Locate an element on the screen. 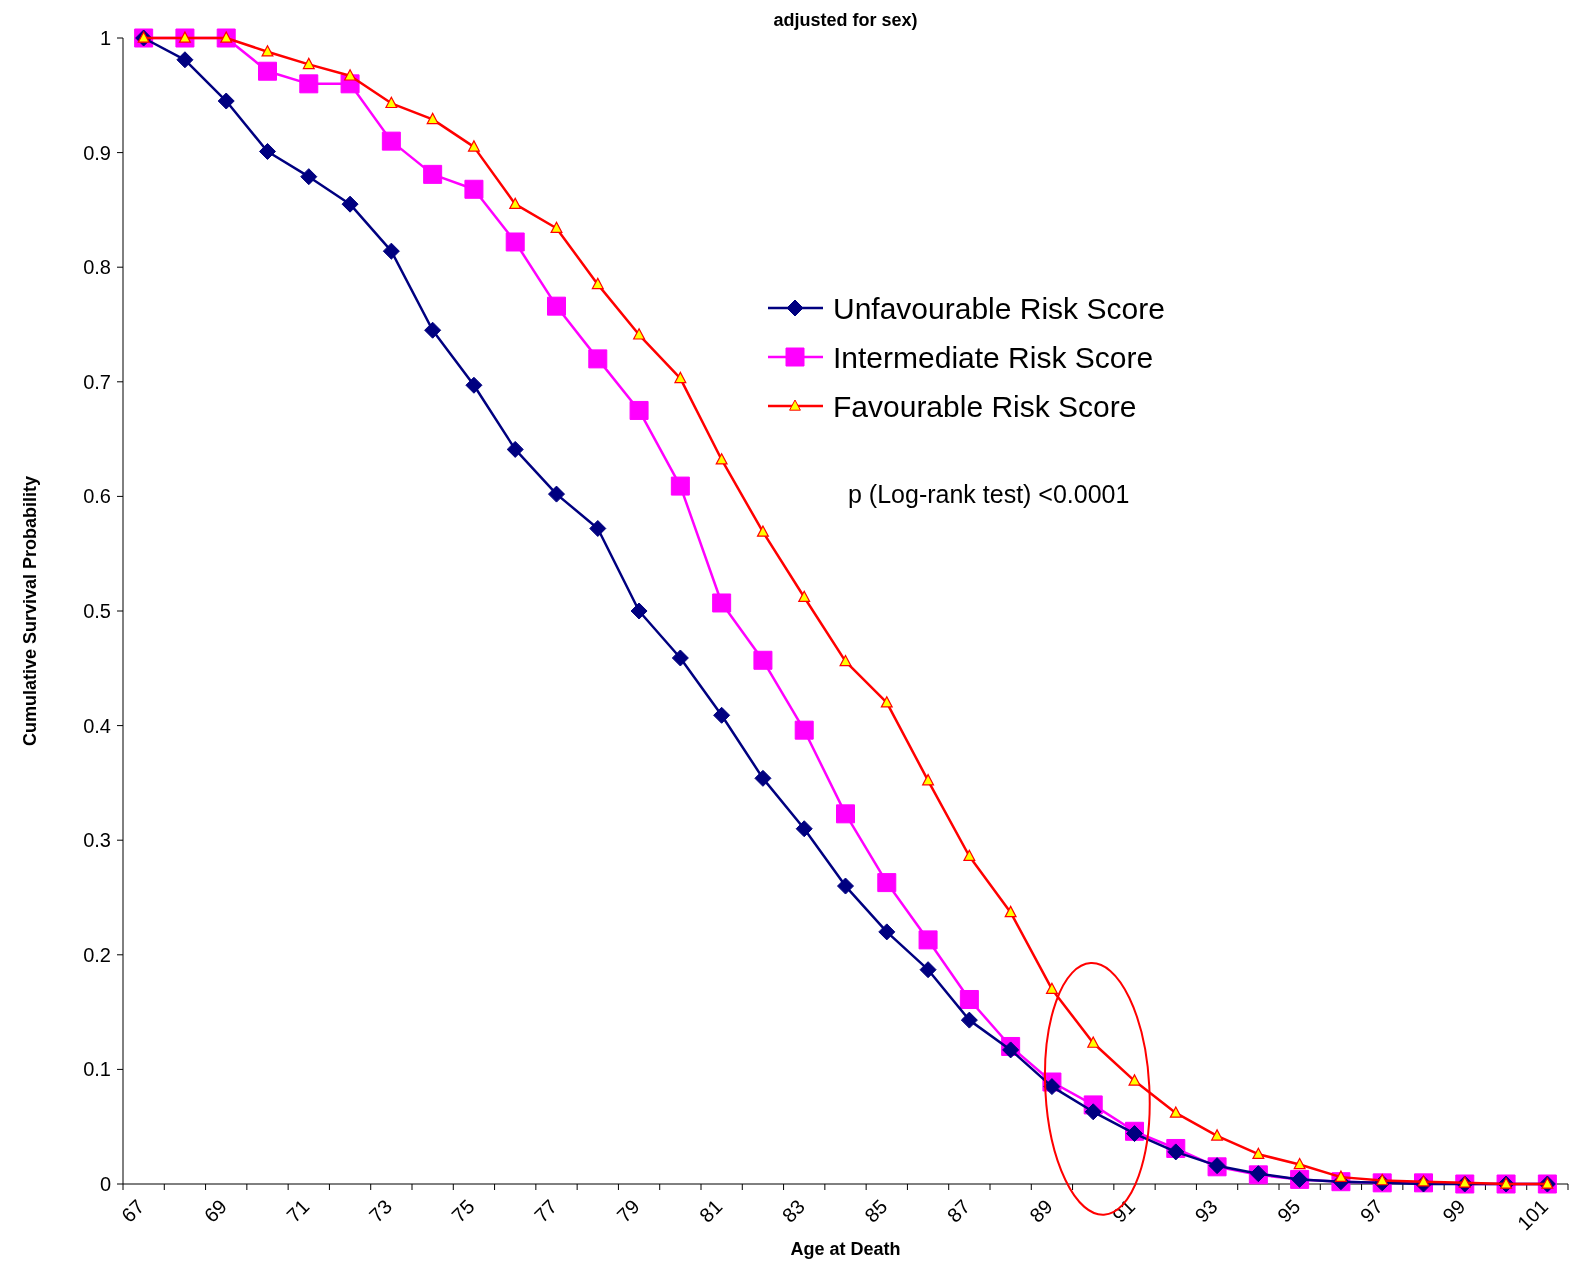  x-tick-label: 81 is located at coordinates (711, 1211).